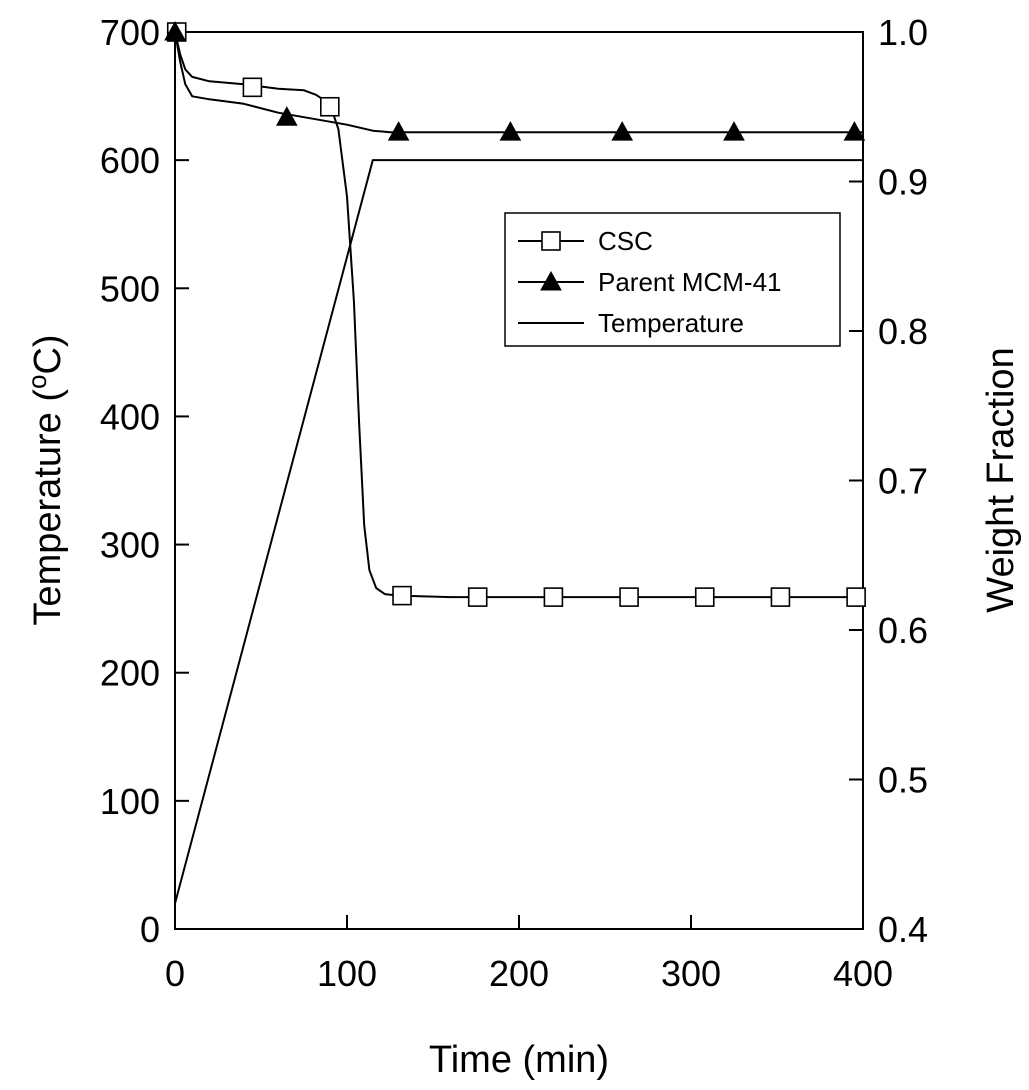 This screenshot has width=1029, height=1090. What do you see at coordinates (37, 382) in the screenshot?
I see `y-left-title-sup: o` at bounding box center [37, 382].